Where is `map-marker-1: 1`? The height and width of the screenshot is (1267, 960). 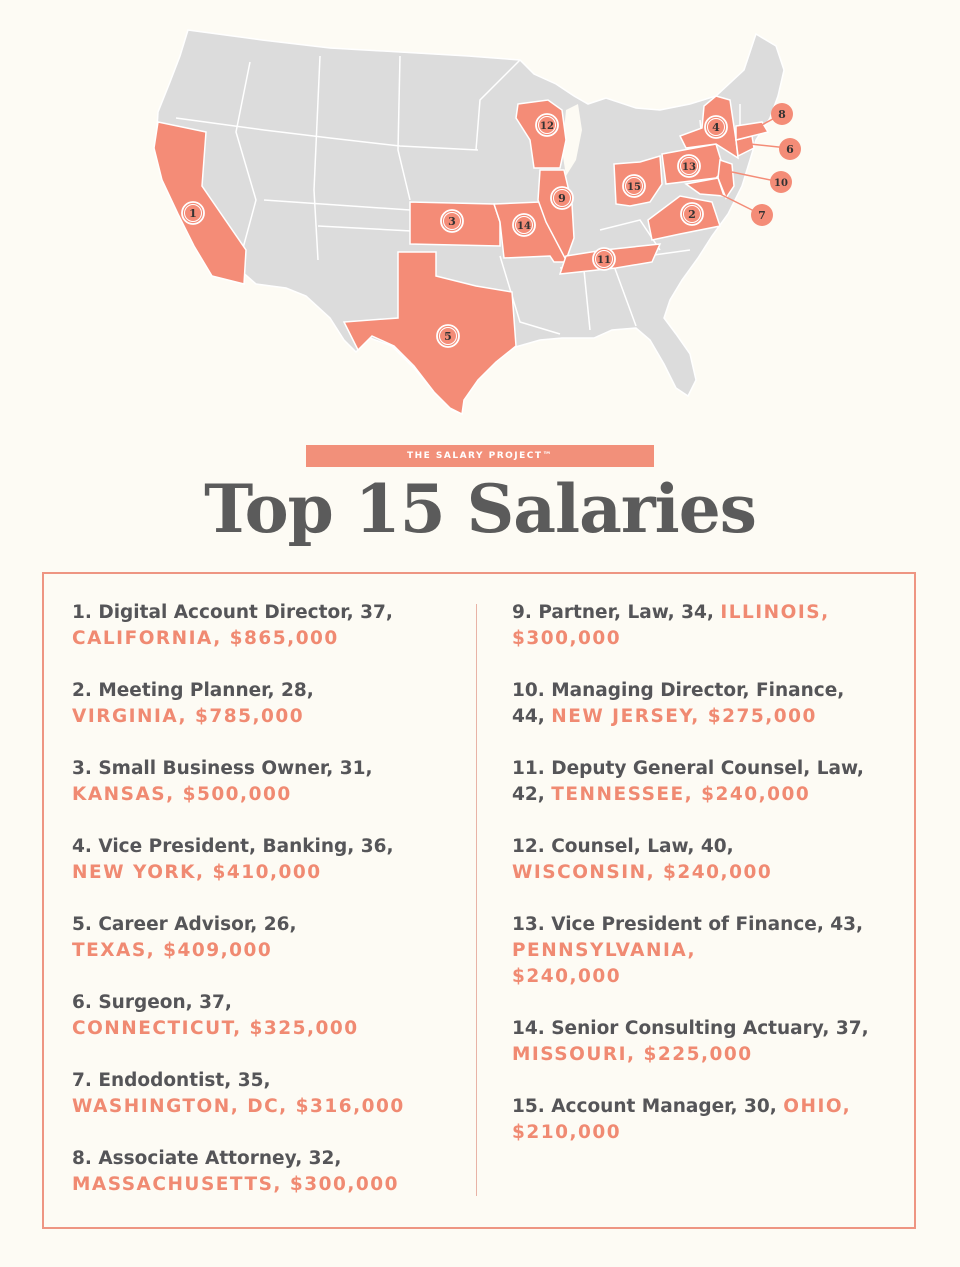 map-marker-1: 1 is located at coordinates (193, 213).